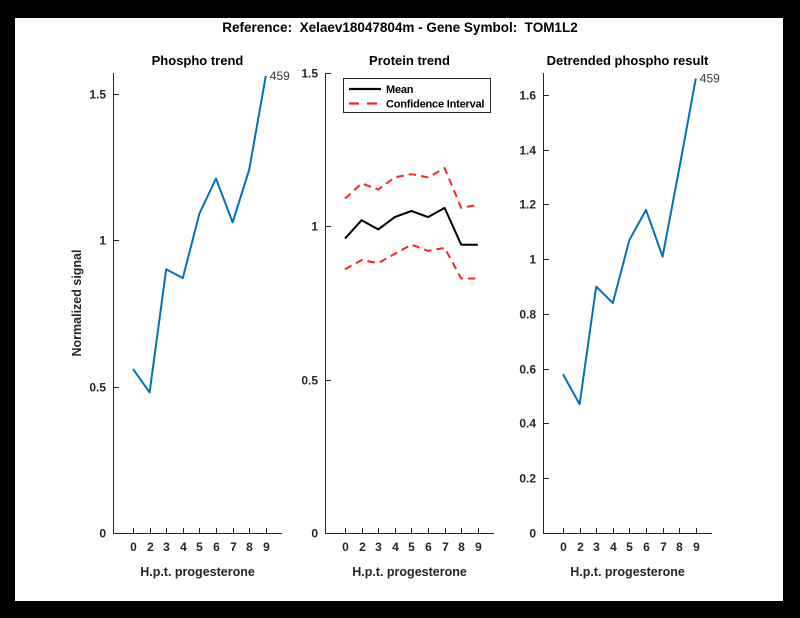 This screenshot has height=618, width=800. What do you see at coordinates (77, 303) in the screenshot?
I see `y-axis-label: Normalized signal` at bounding box center [77, 303].